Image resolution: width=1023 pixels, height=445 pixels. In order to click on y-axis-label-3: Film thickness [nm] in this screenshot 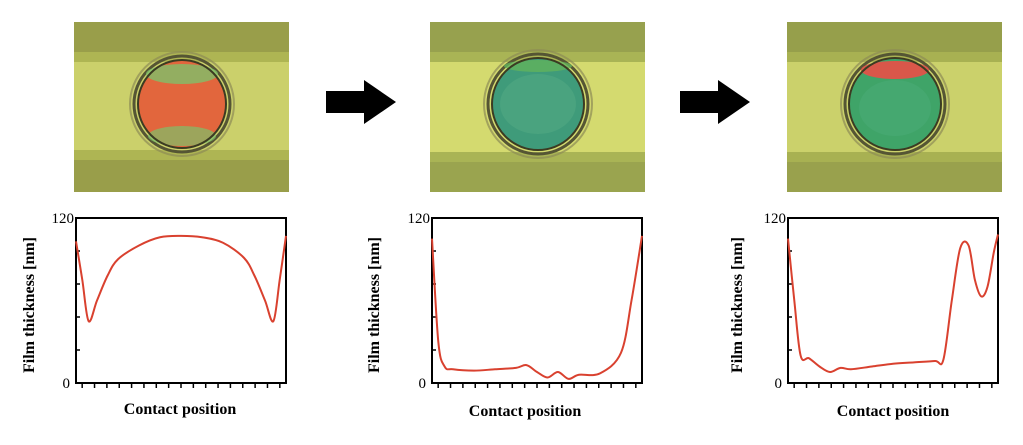, I will do `click(737, 305)`.